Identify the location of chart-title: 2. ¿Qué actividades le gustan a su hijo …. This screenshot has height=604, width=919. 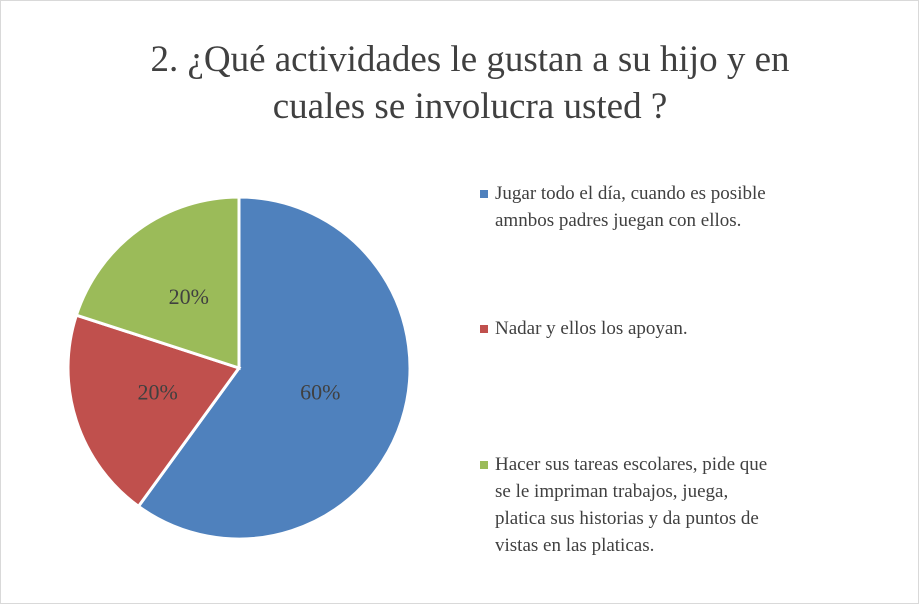
(470, 83).